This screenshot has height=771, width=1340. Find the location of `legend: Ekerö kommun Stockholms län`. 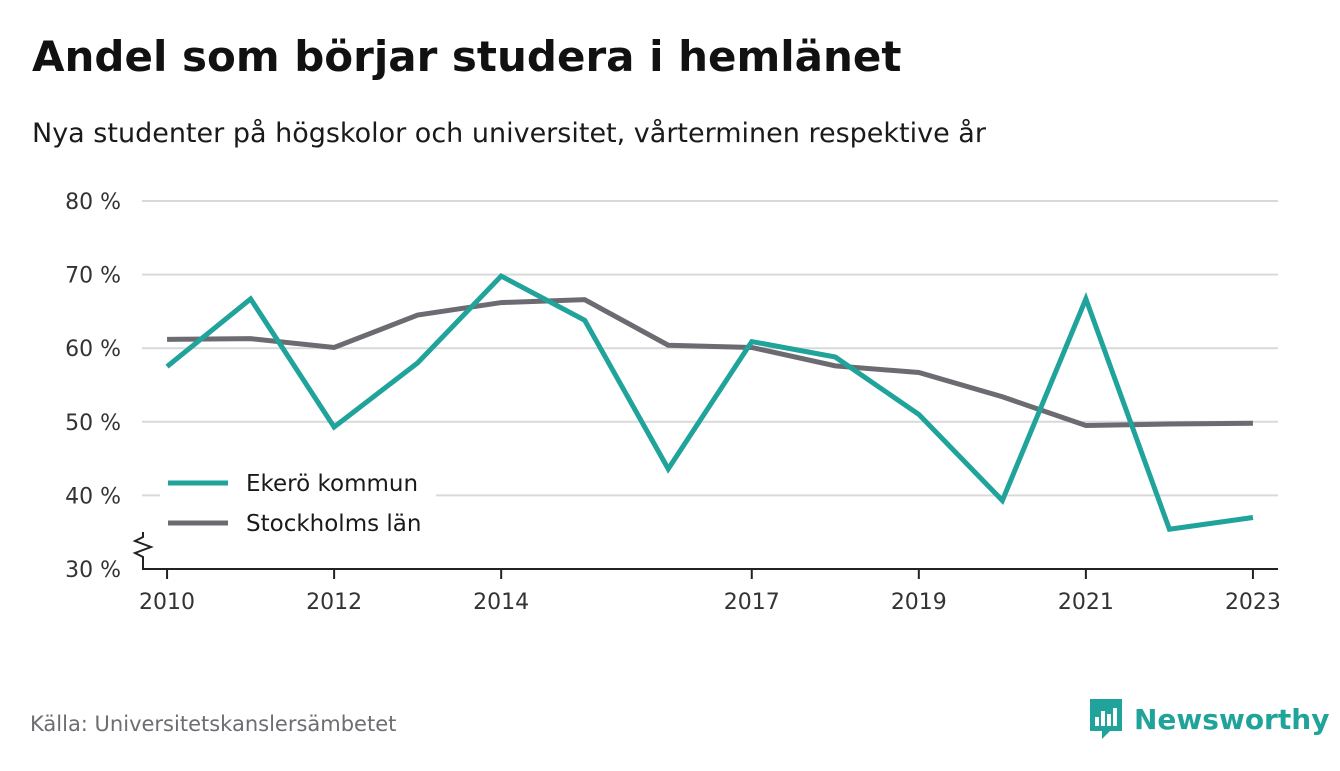

legend: Ekerö kommun Stockholms län is located at coordinates (298, 503).